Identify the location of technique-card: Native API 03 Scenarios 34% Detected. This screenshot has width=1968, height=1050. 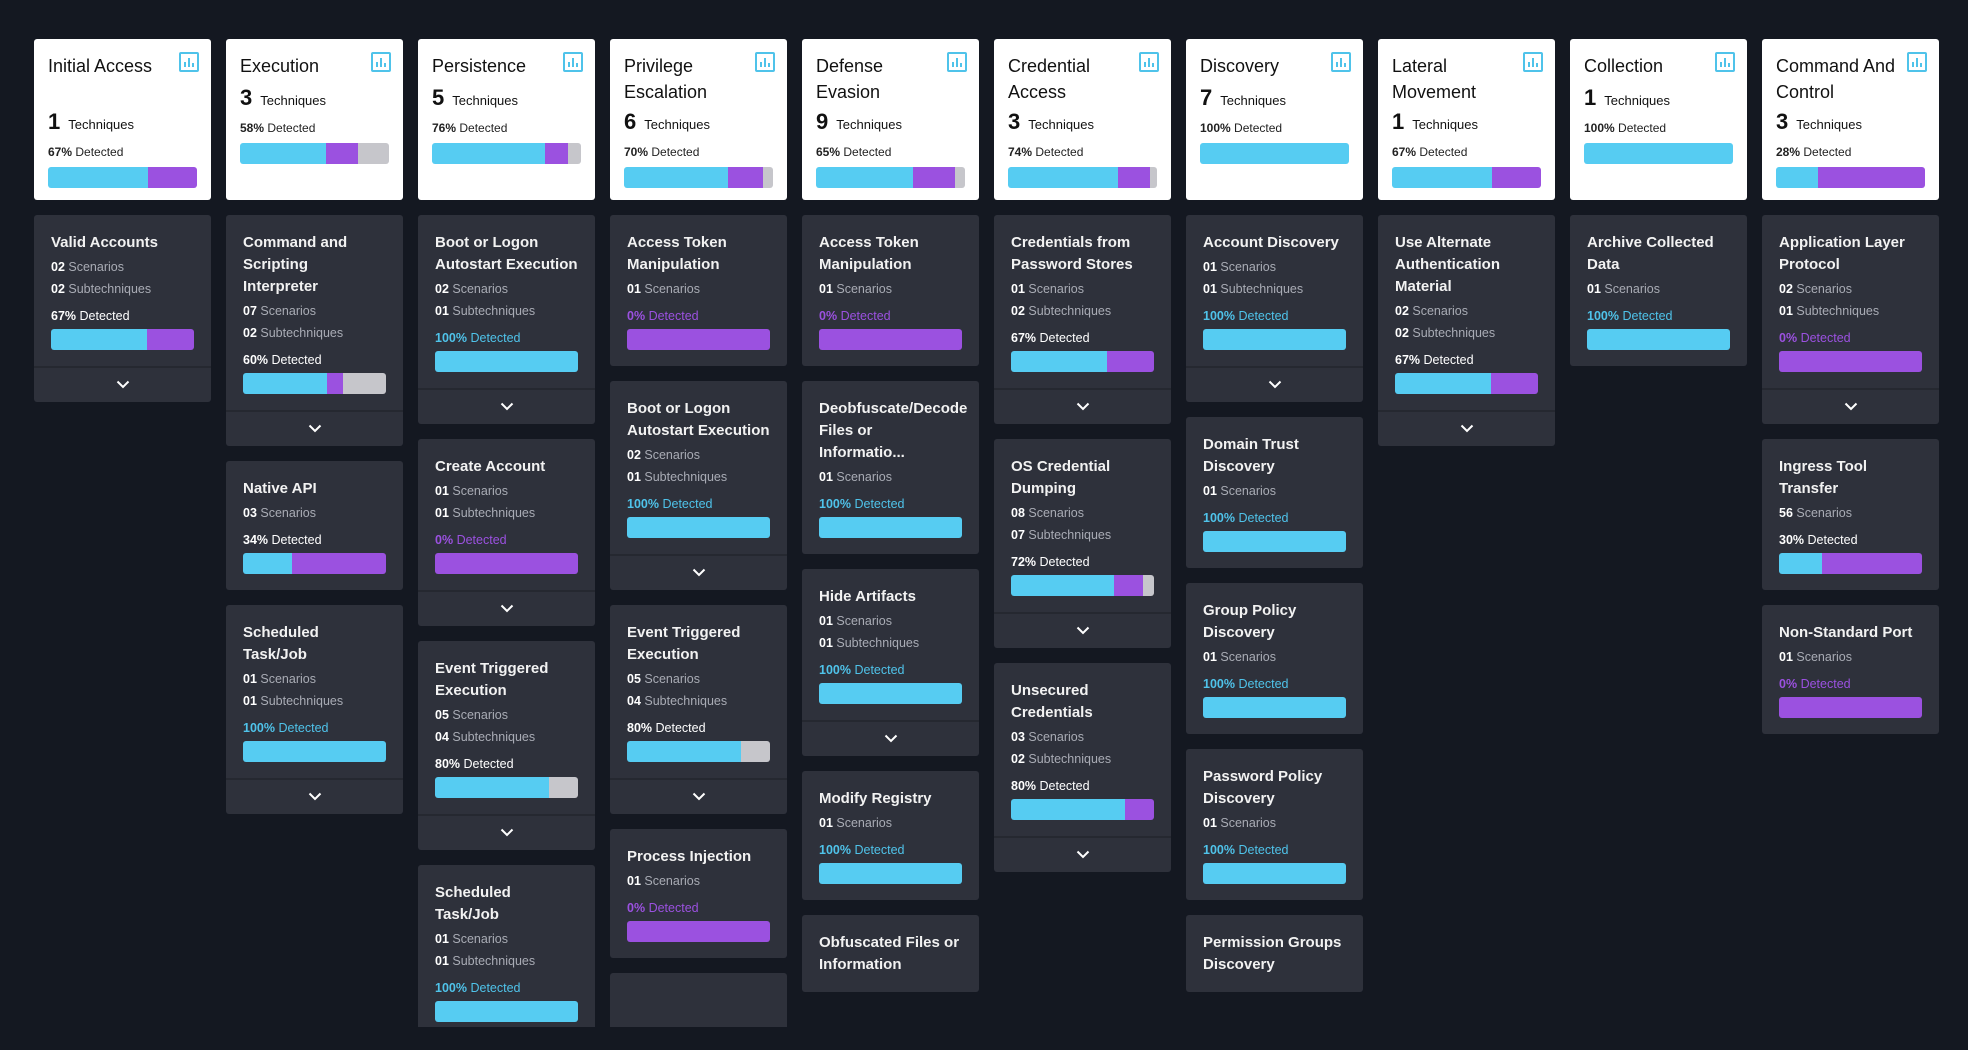
(314, 525).